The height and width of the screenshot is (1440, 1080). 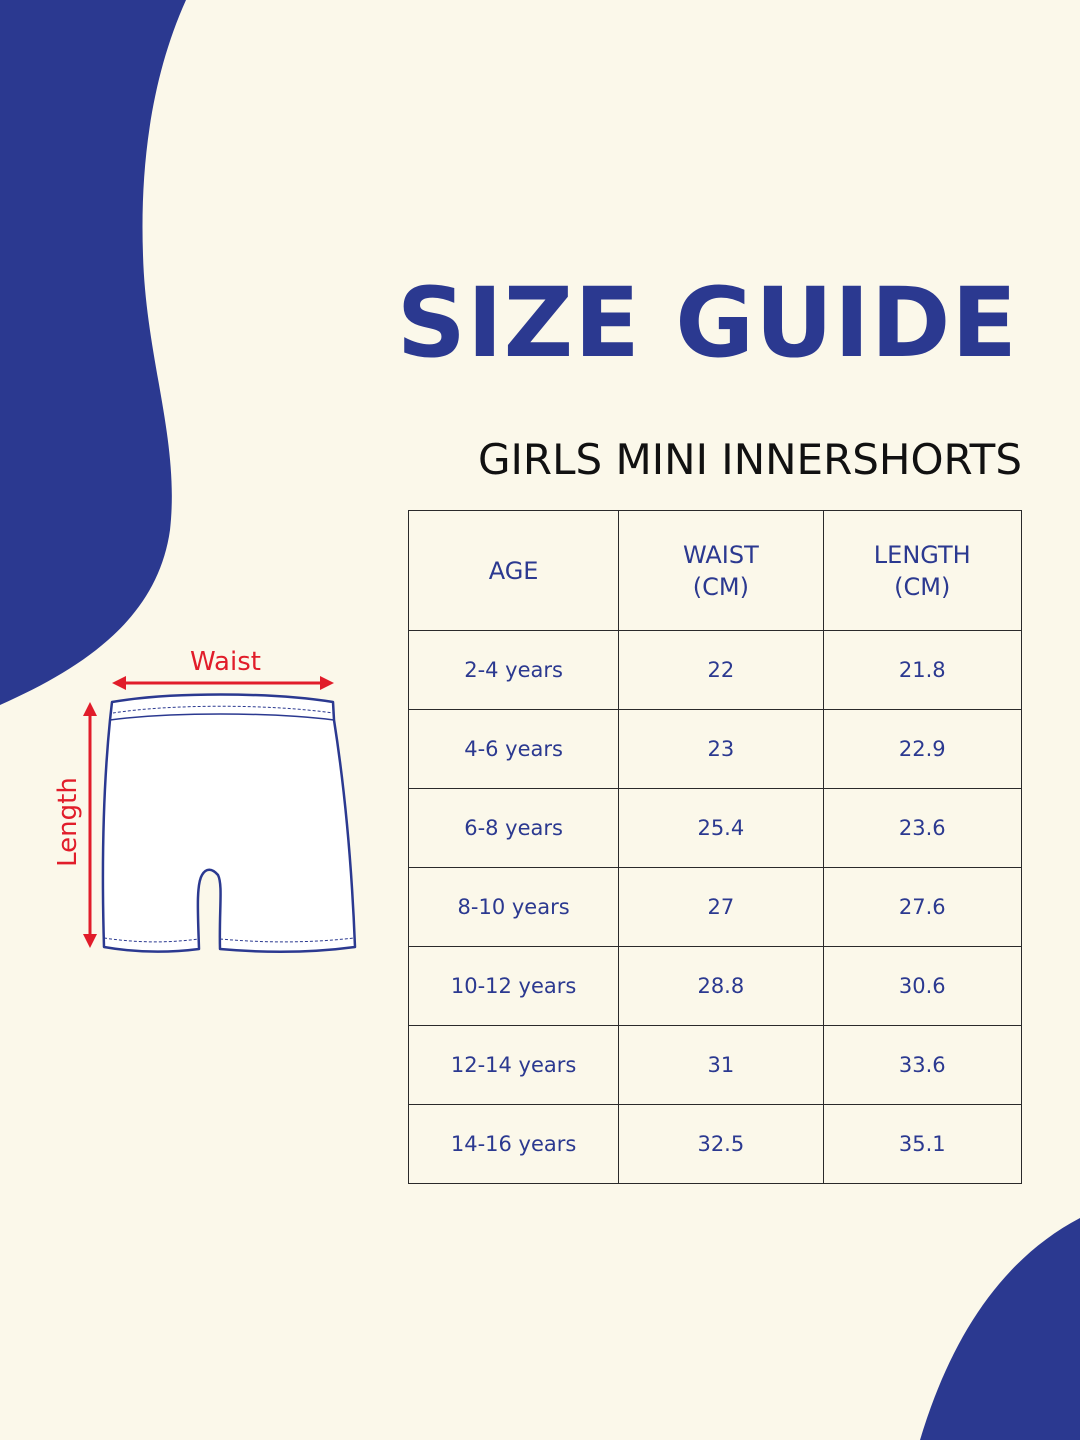 What do you see at coordinates (922, 907) in the screenshot?
I see `length-cell: 27.6` at bounding box center [922, 907].